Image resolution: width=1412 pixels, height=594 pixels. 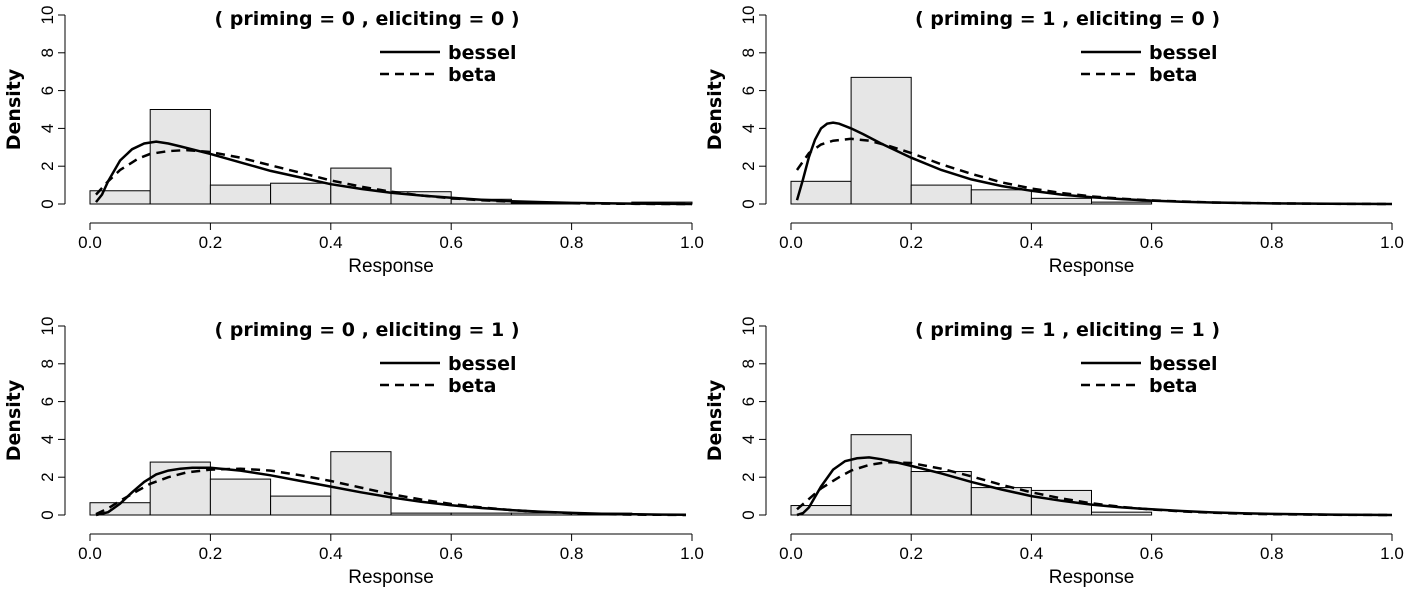 I want to click on chart-title: ( priming = 1 , eliciting = 0 ), so click(x=1067, y=19).